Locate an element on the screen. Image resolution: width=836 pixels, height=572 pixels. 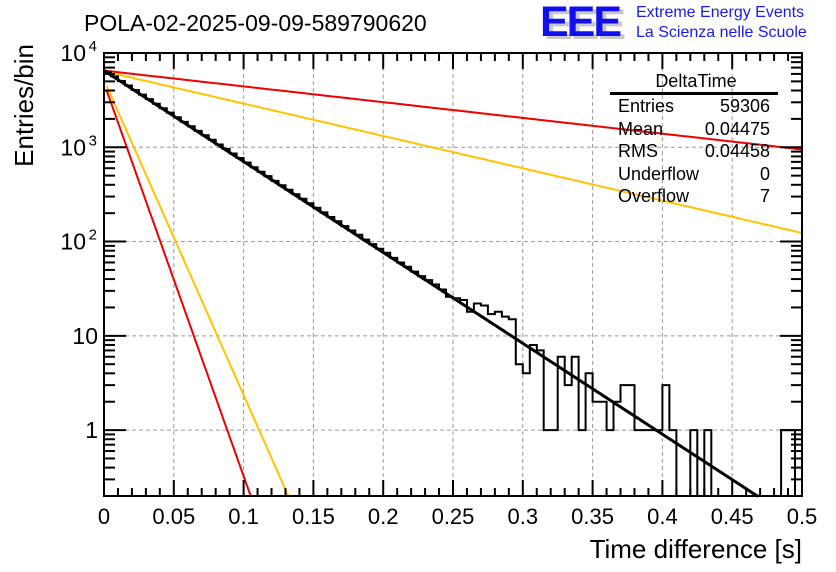
stats-divider is located at coordinates (694, 93).